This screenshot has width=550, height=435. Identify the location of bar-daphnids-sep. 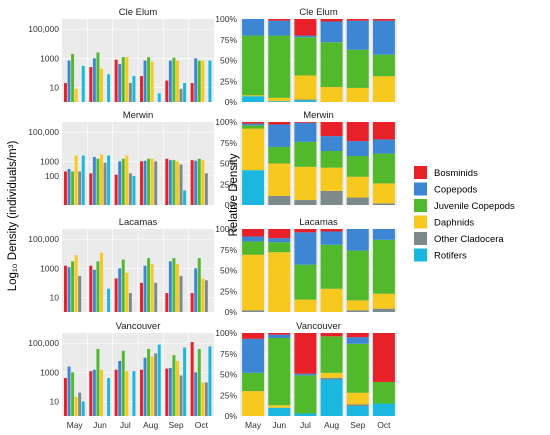
(177, 183).